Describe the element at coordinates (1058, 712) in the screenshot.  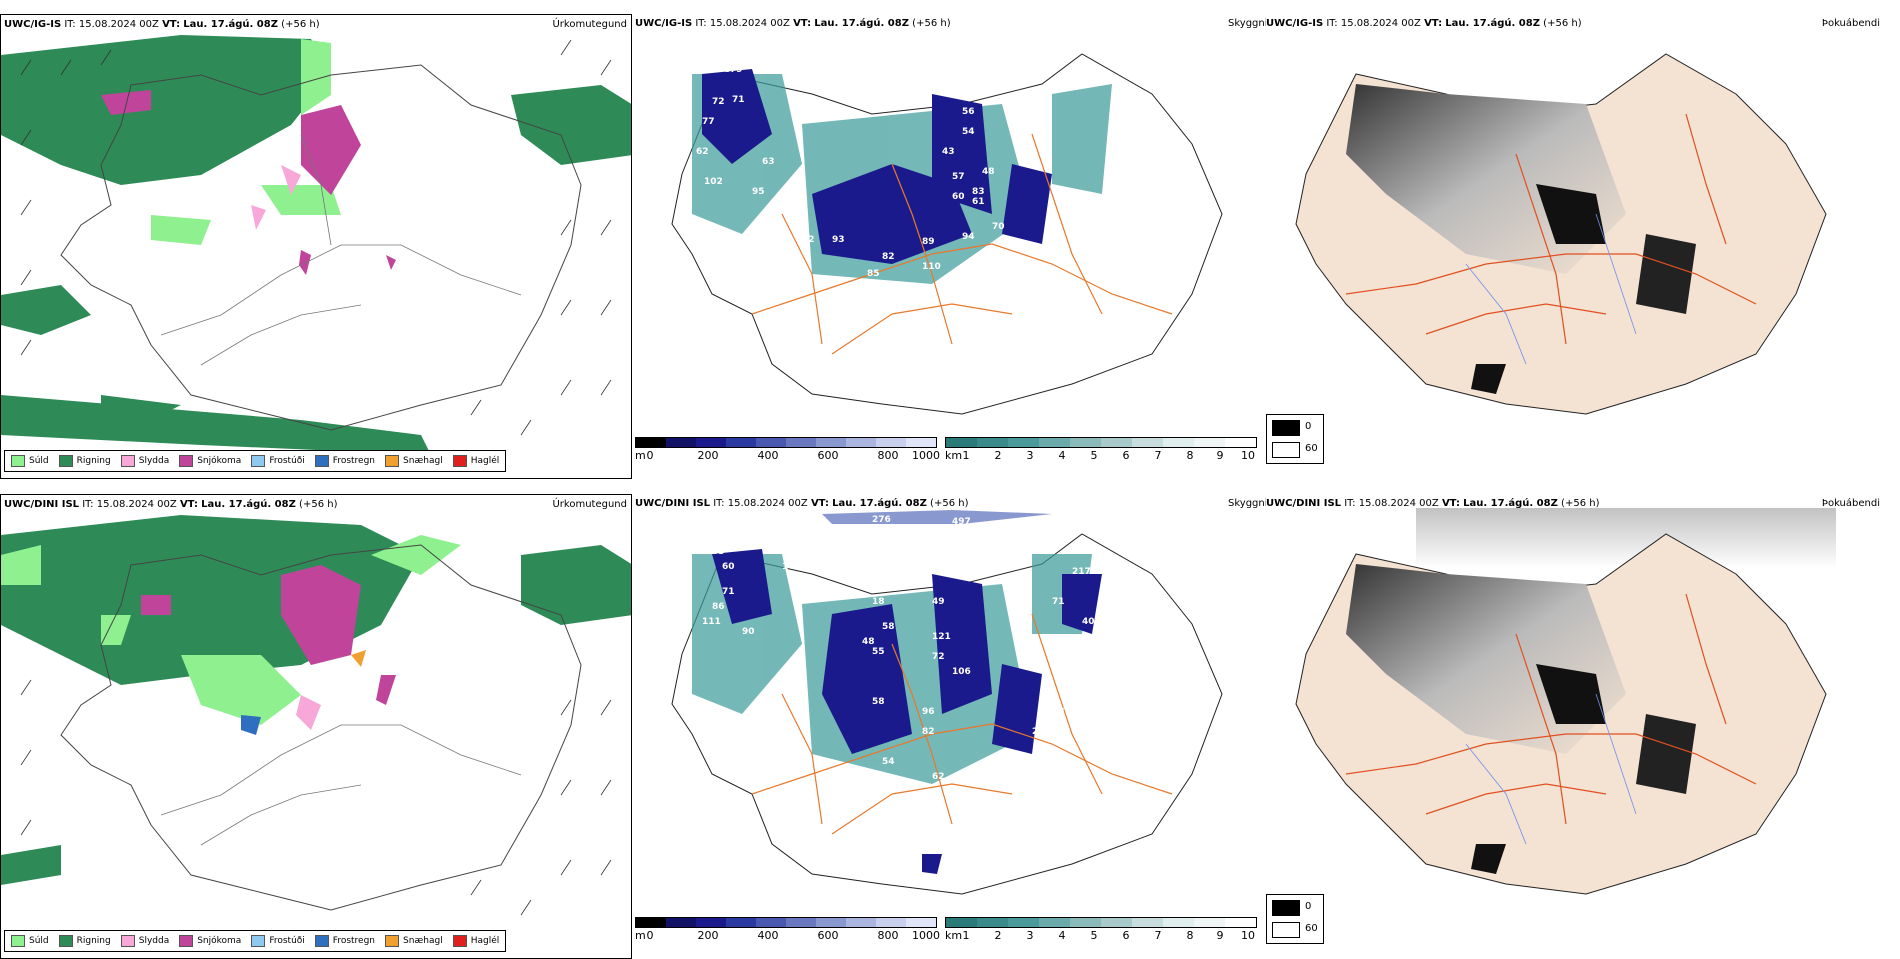
I see `cloud-base-value-label: 68` at that location.